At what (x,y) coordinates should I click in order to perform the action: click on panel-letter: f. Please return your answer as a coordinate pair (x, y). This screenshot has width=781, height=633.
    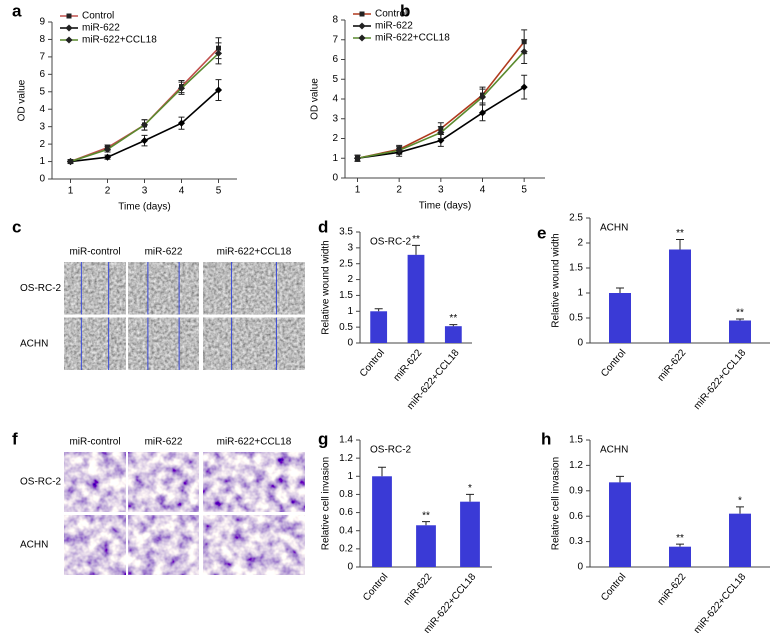
    Looking at the image, I should click on (15, 438).